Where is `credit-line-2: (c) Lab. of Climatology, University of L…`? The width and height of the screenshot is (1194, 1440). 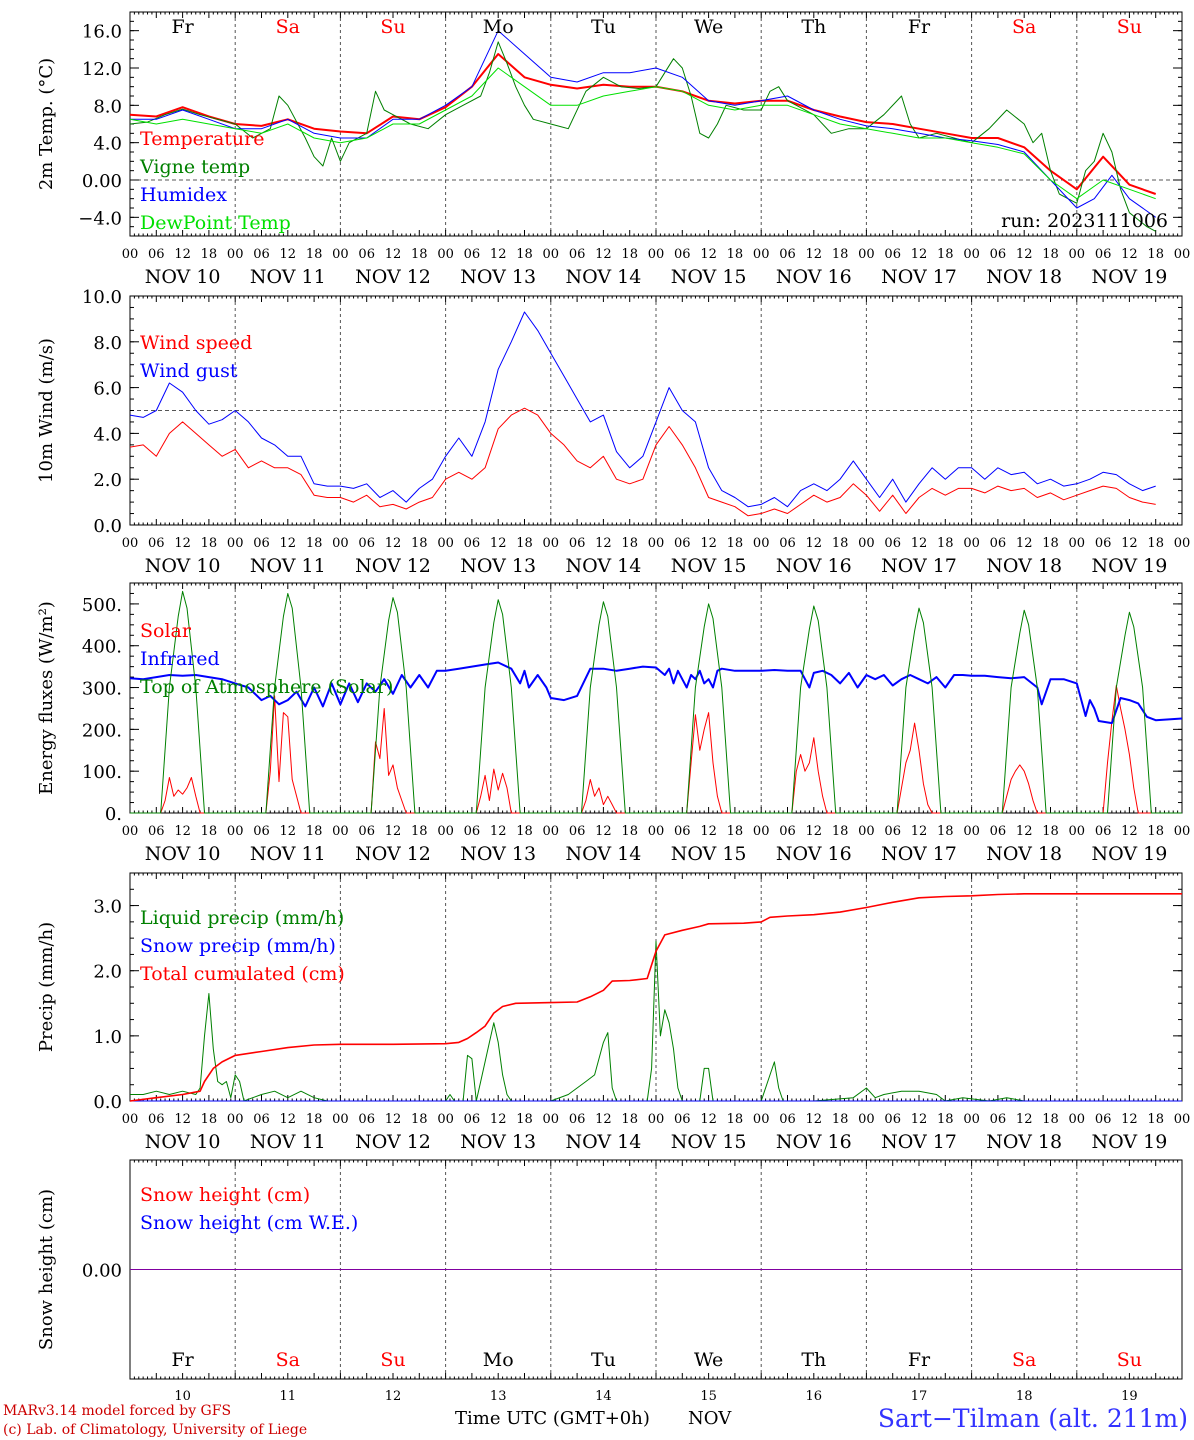
credit-line-2: (c) Lab. of Climatology, University of L… is located at coordinates (155, 1430).